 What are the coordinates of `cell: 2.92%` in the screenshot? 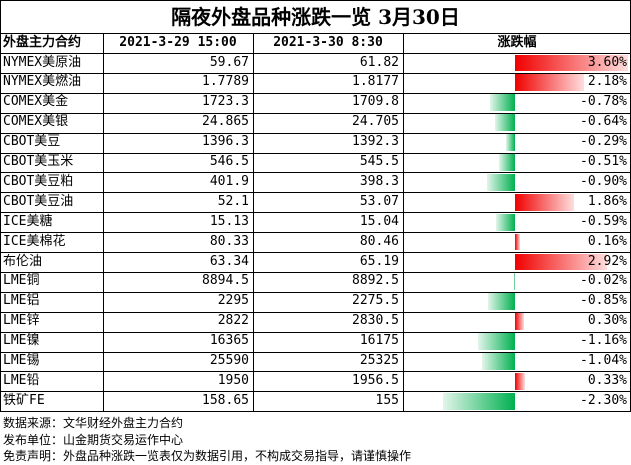 It's located at (607, 261).